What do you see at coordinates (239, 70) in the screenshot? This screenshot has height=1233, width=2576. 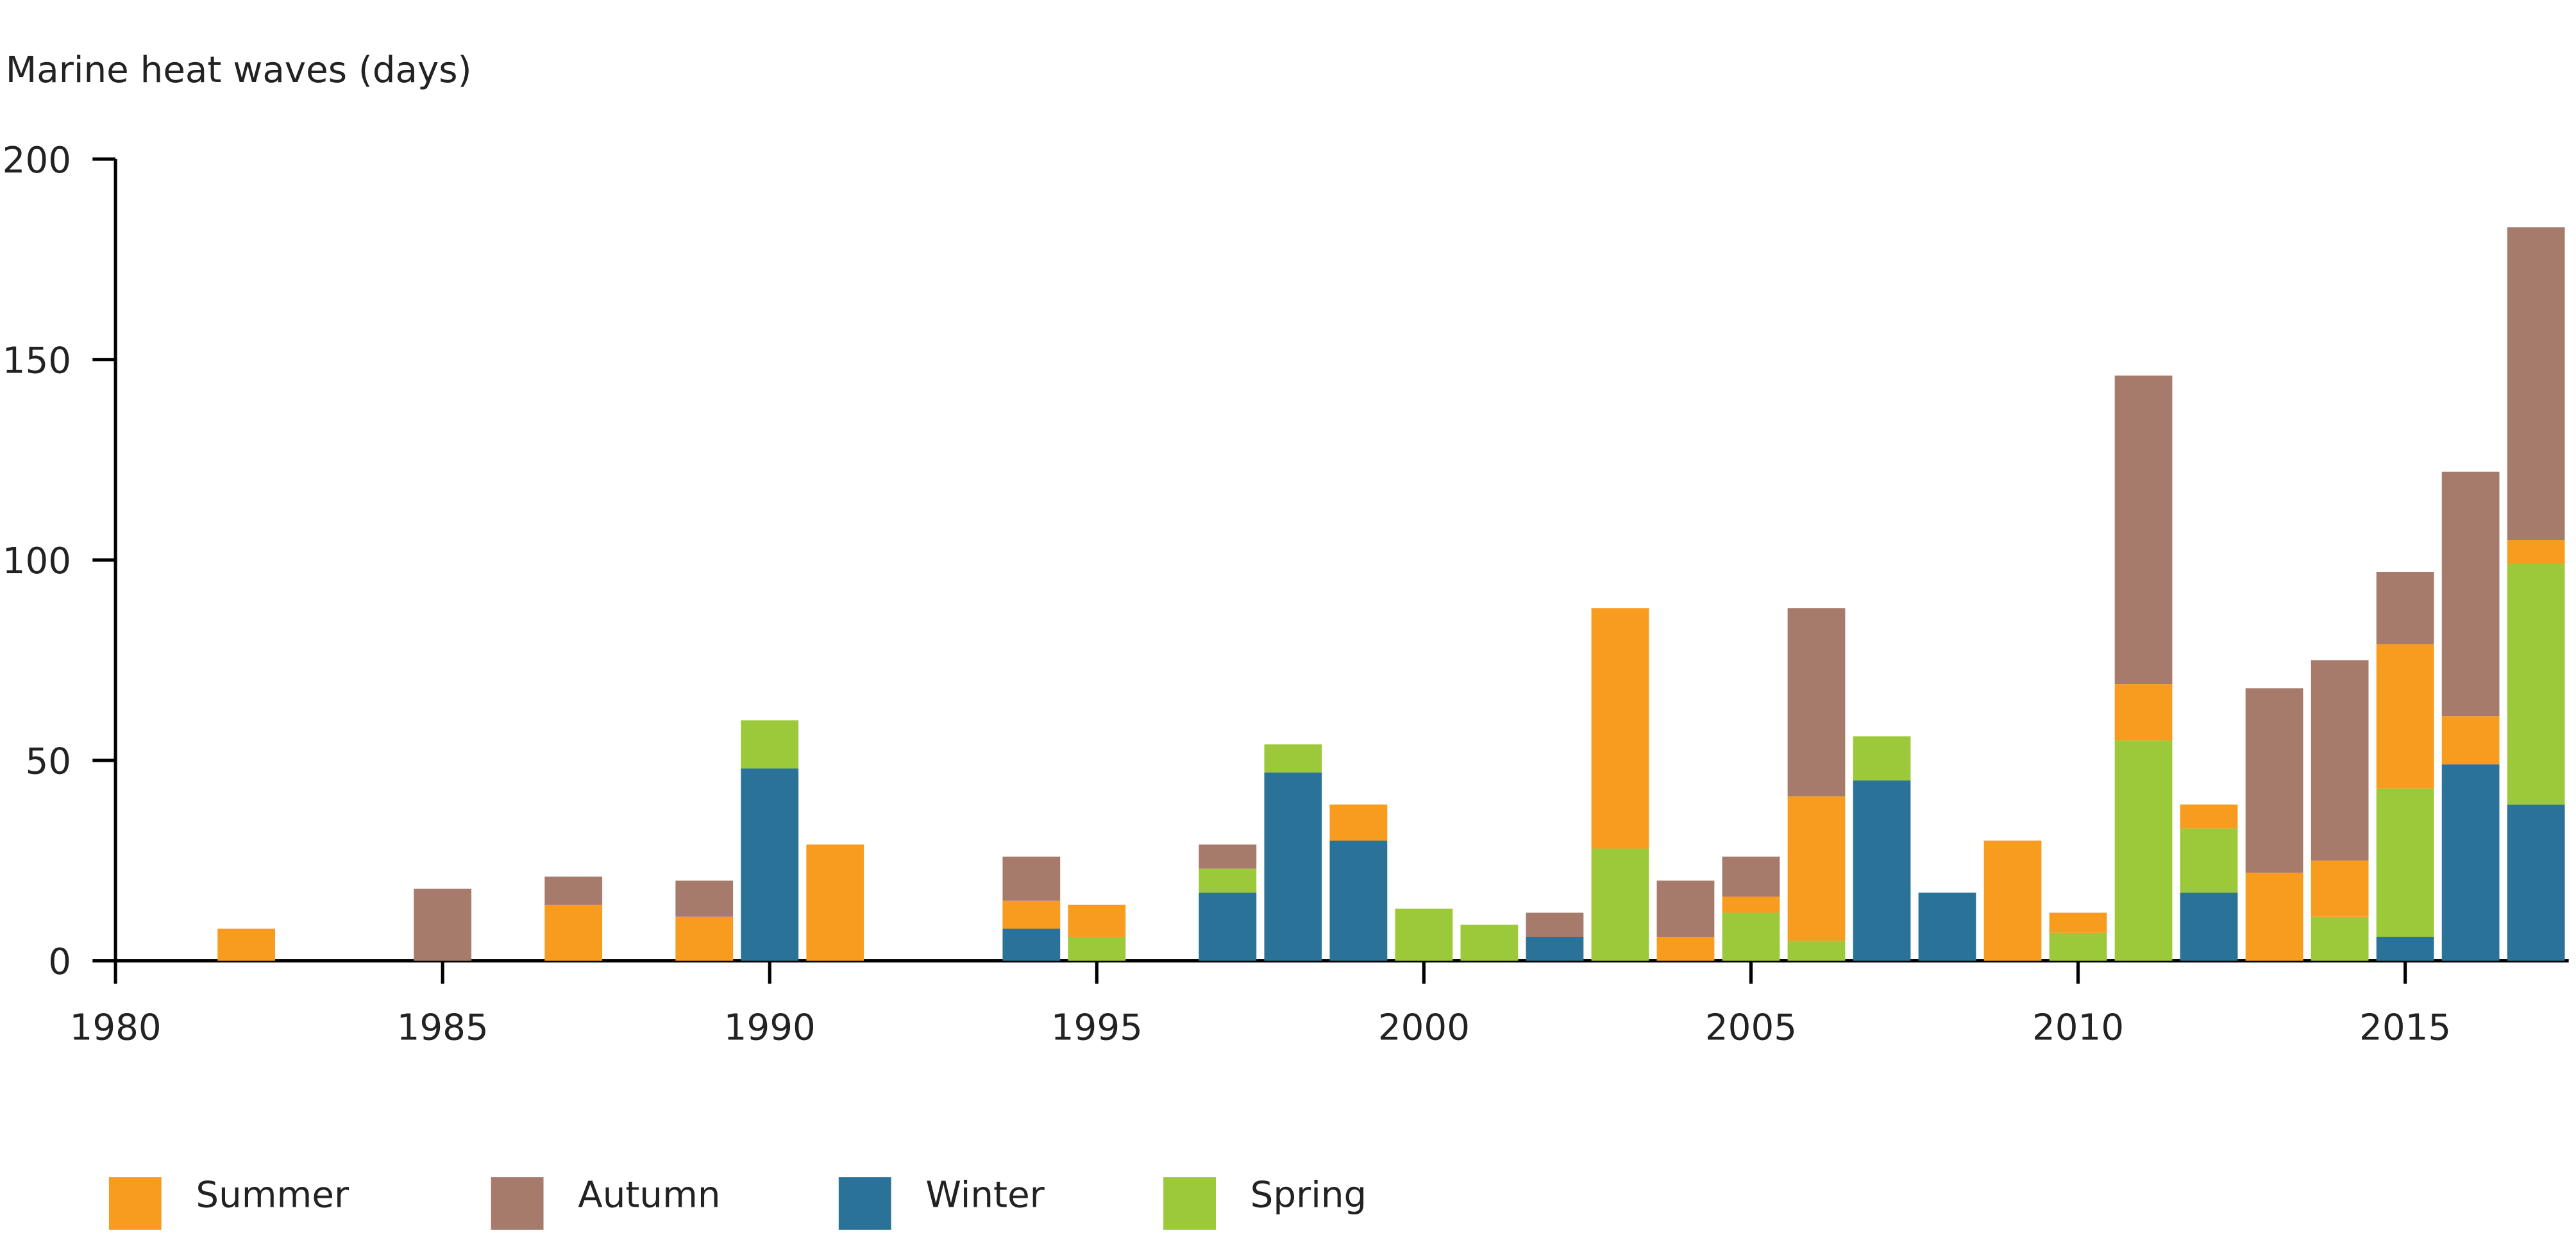 I see `y-axis-title: Marine heat waves (days)` at bounding box center [239, 70].